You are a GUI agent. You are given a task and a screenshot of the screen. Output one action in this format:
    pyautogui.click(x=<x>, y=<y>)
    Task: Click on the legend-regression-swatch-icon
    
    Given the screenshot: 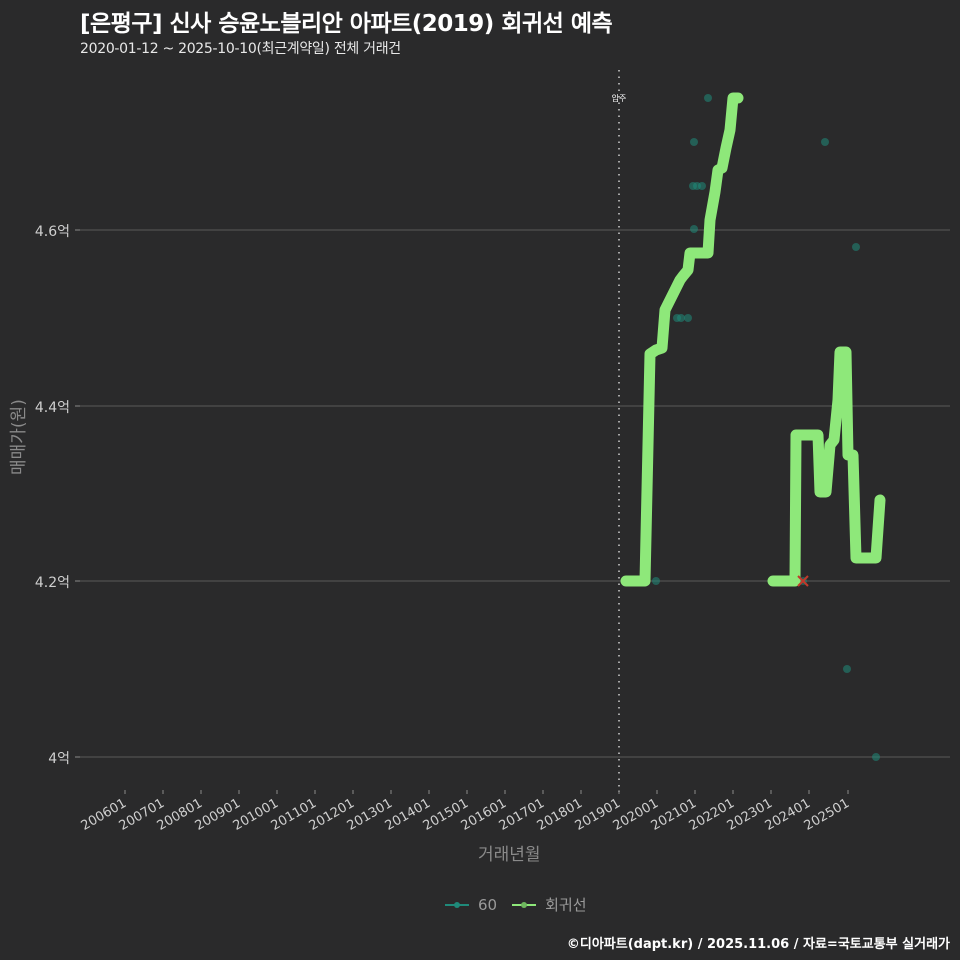 What is the action you would take?
    pyautogui.click(x=524, y=904)
    